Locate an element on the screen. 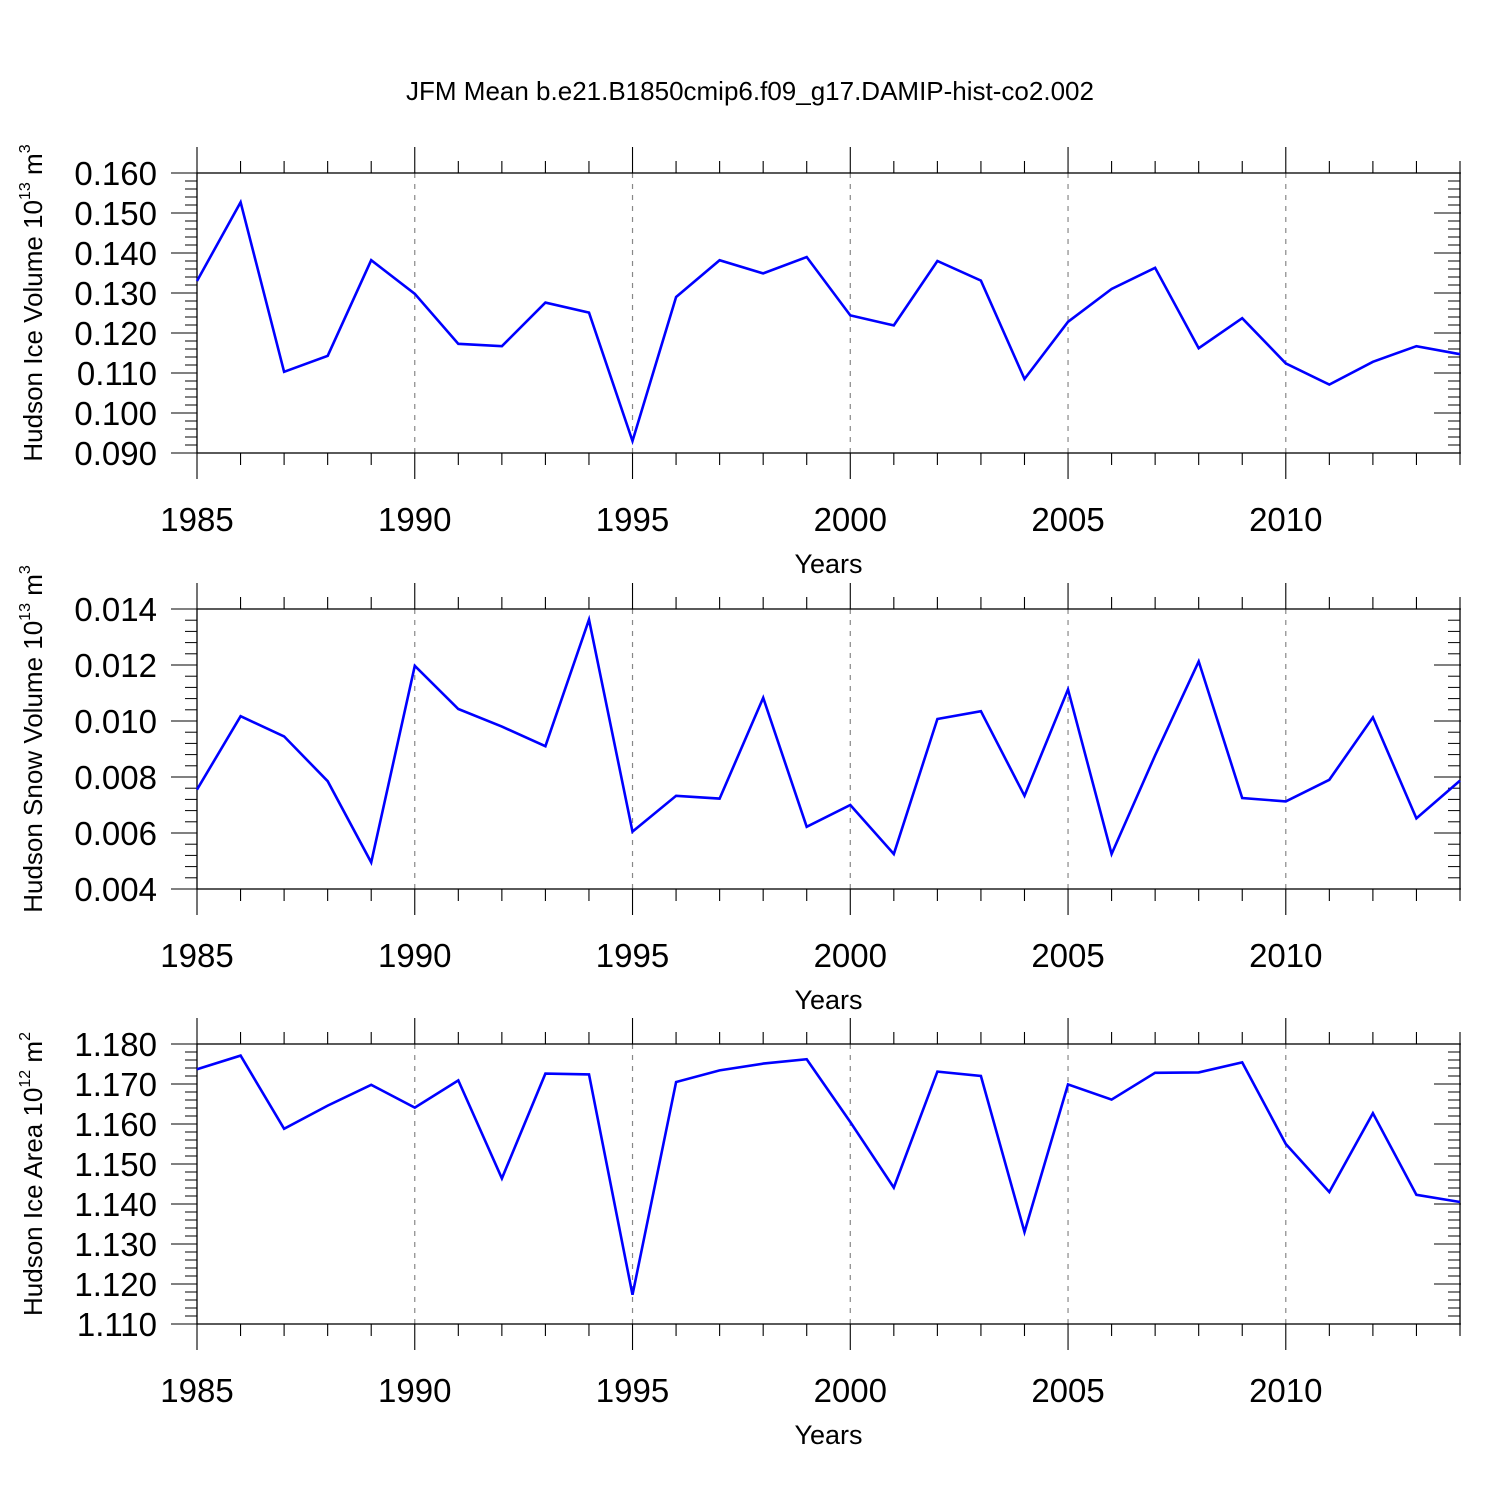 The width and height of the screenshot is (1500, 1500). y-tick-label: 1.110 is located at coordinates (117, 1324).